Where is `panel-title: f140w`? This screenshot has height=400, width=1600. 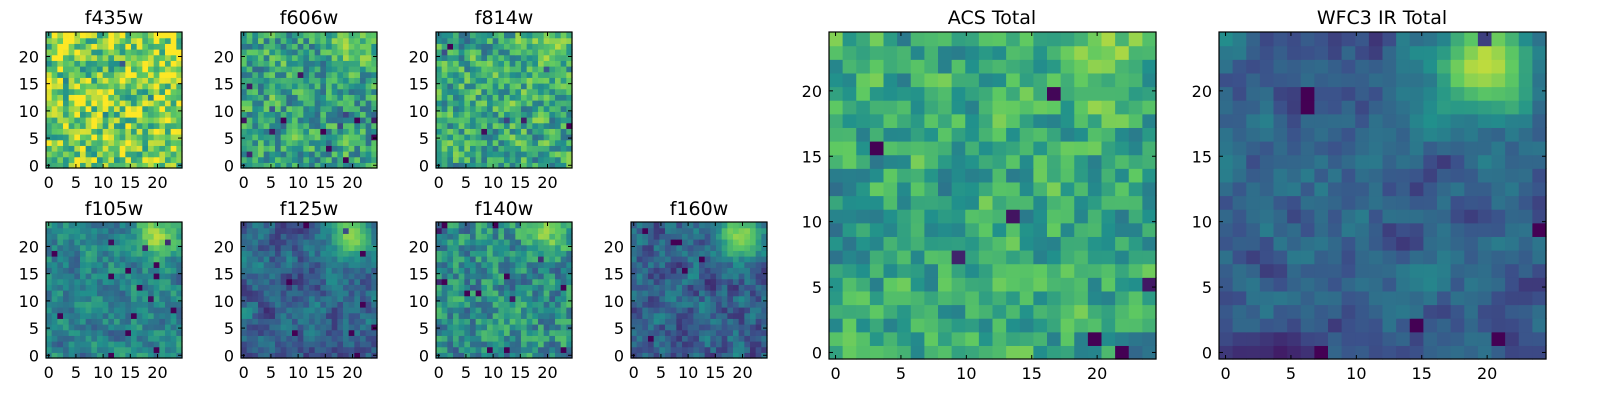
panel-title: f140w is located at coordinates (504, 209).